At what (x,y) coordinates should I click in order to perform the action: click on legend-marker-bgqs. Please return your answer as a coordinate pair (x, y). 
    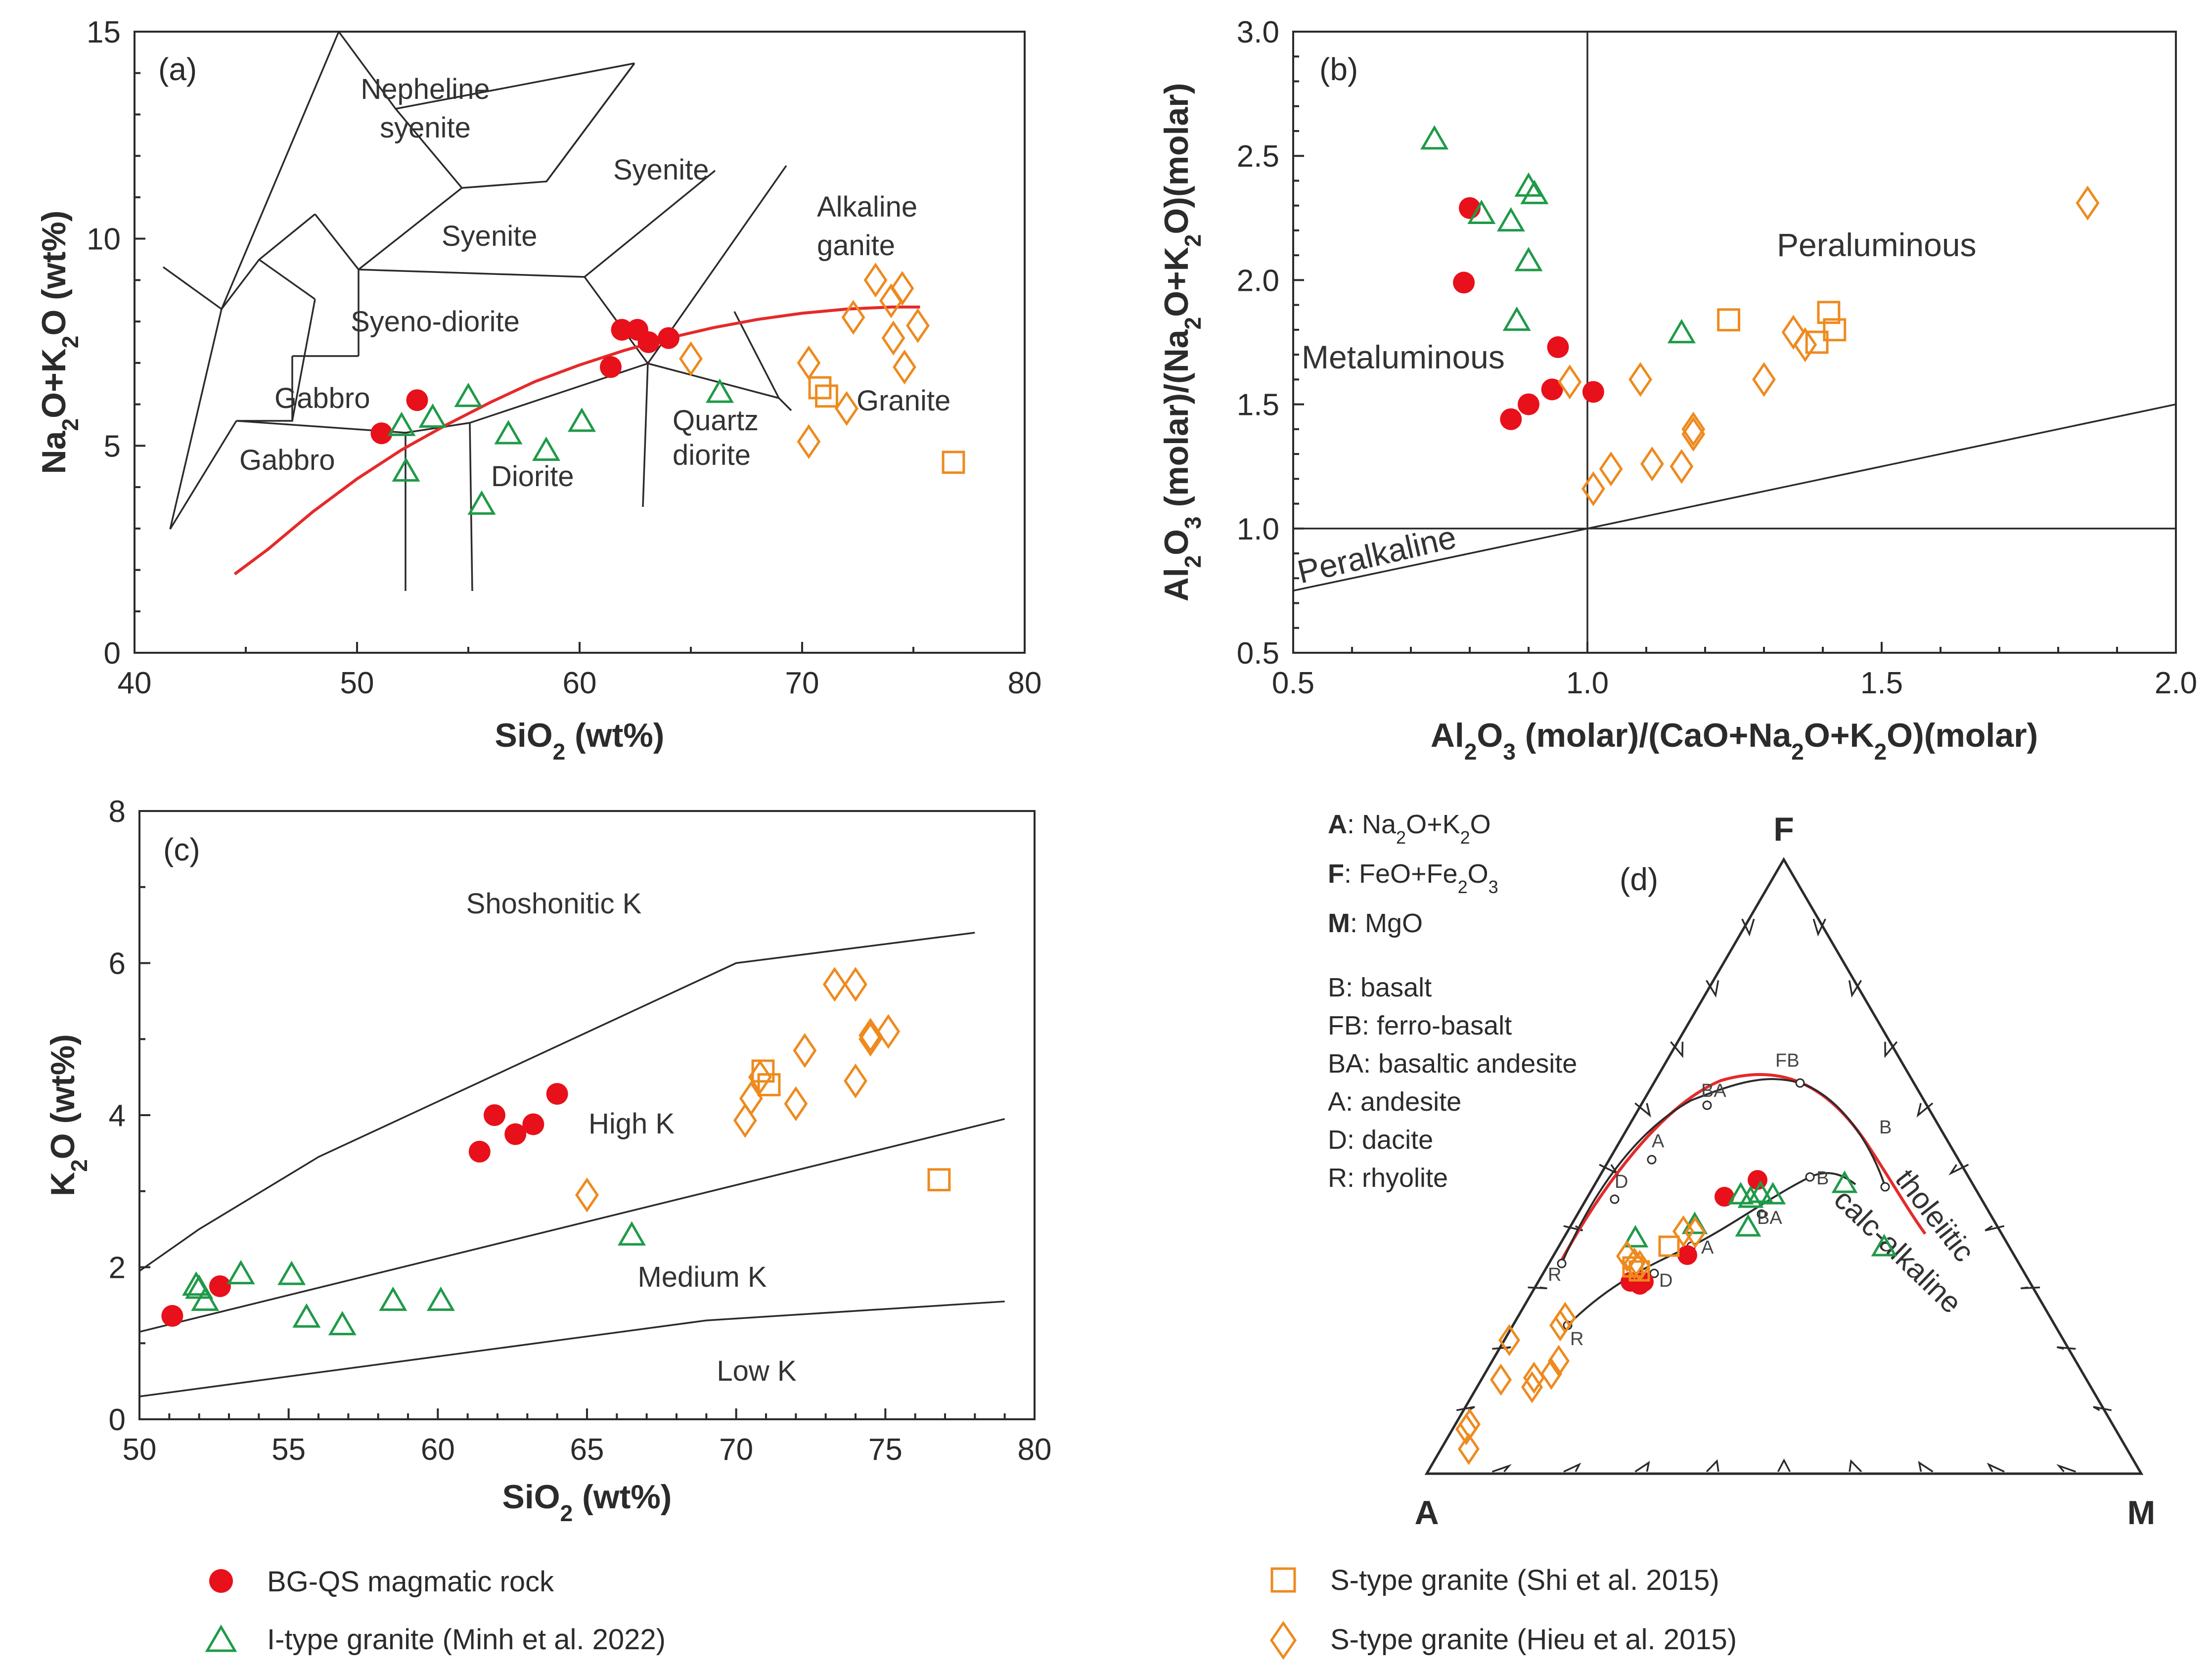
    Looking at the image, I should click on (221, 1581).